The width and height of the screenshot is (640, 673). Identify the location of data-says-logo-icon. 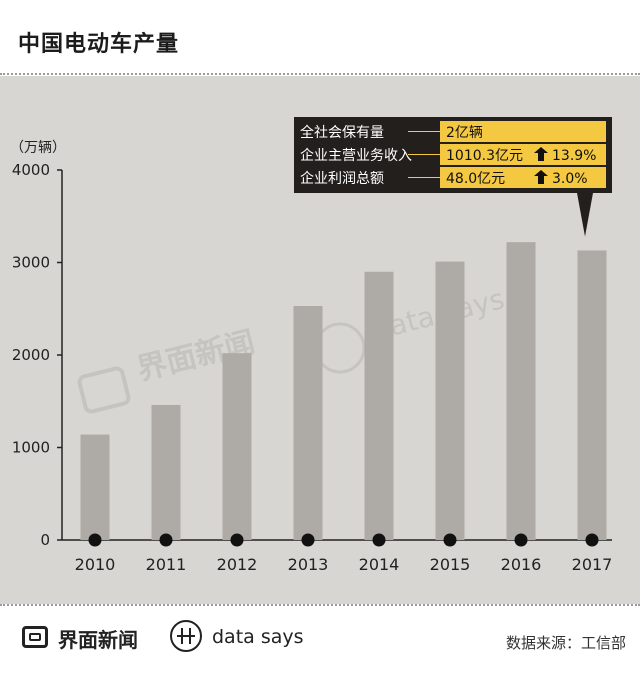
(186, 636).